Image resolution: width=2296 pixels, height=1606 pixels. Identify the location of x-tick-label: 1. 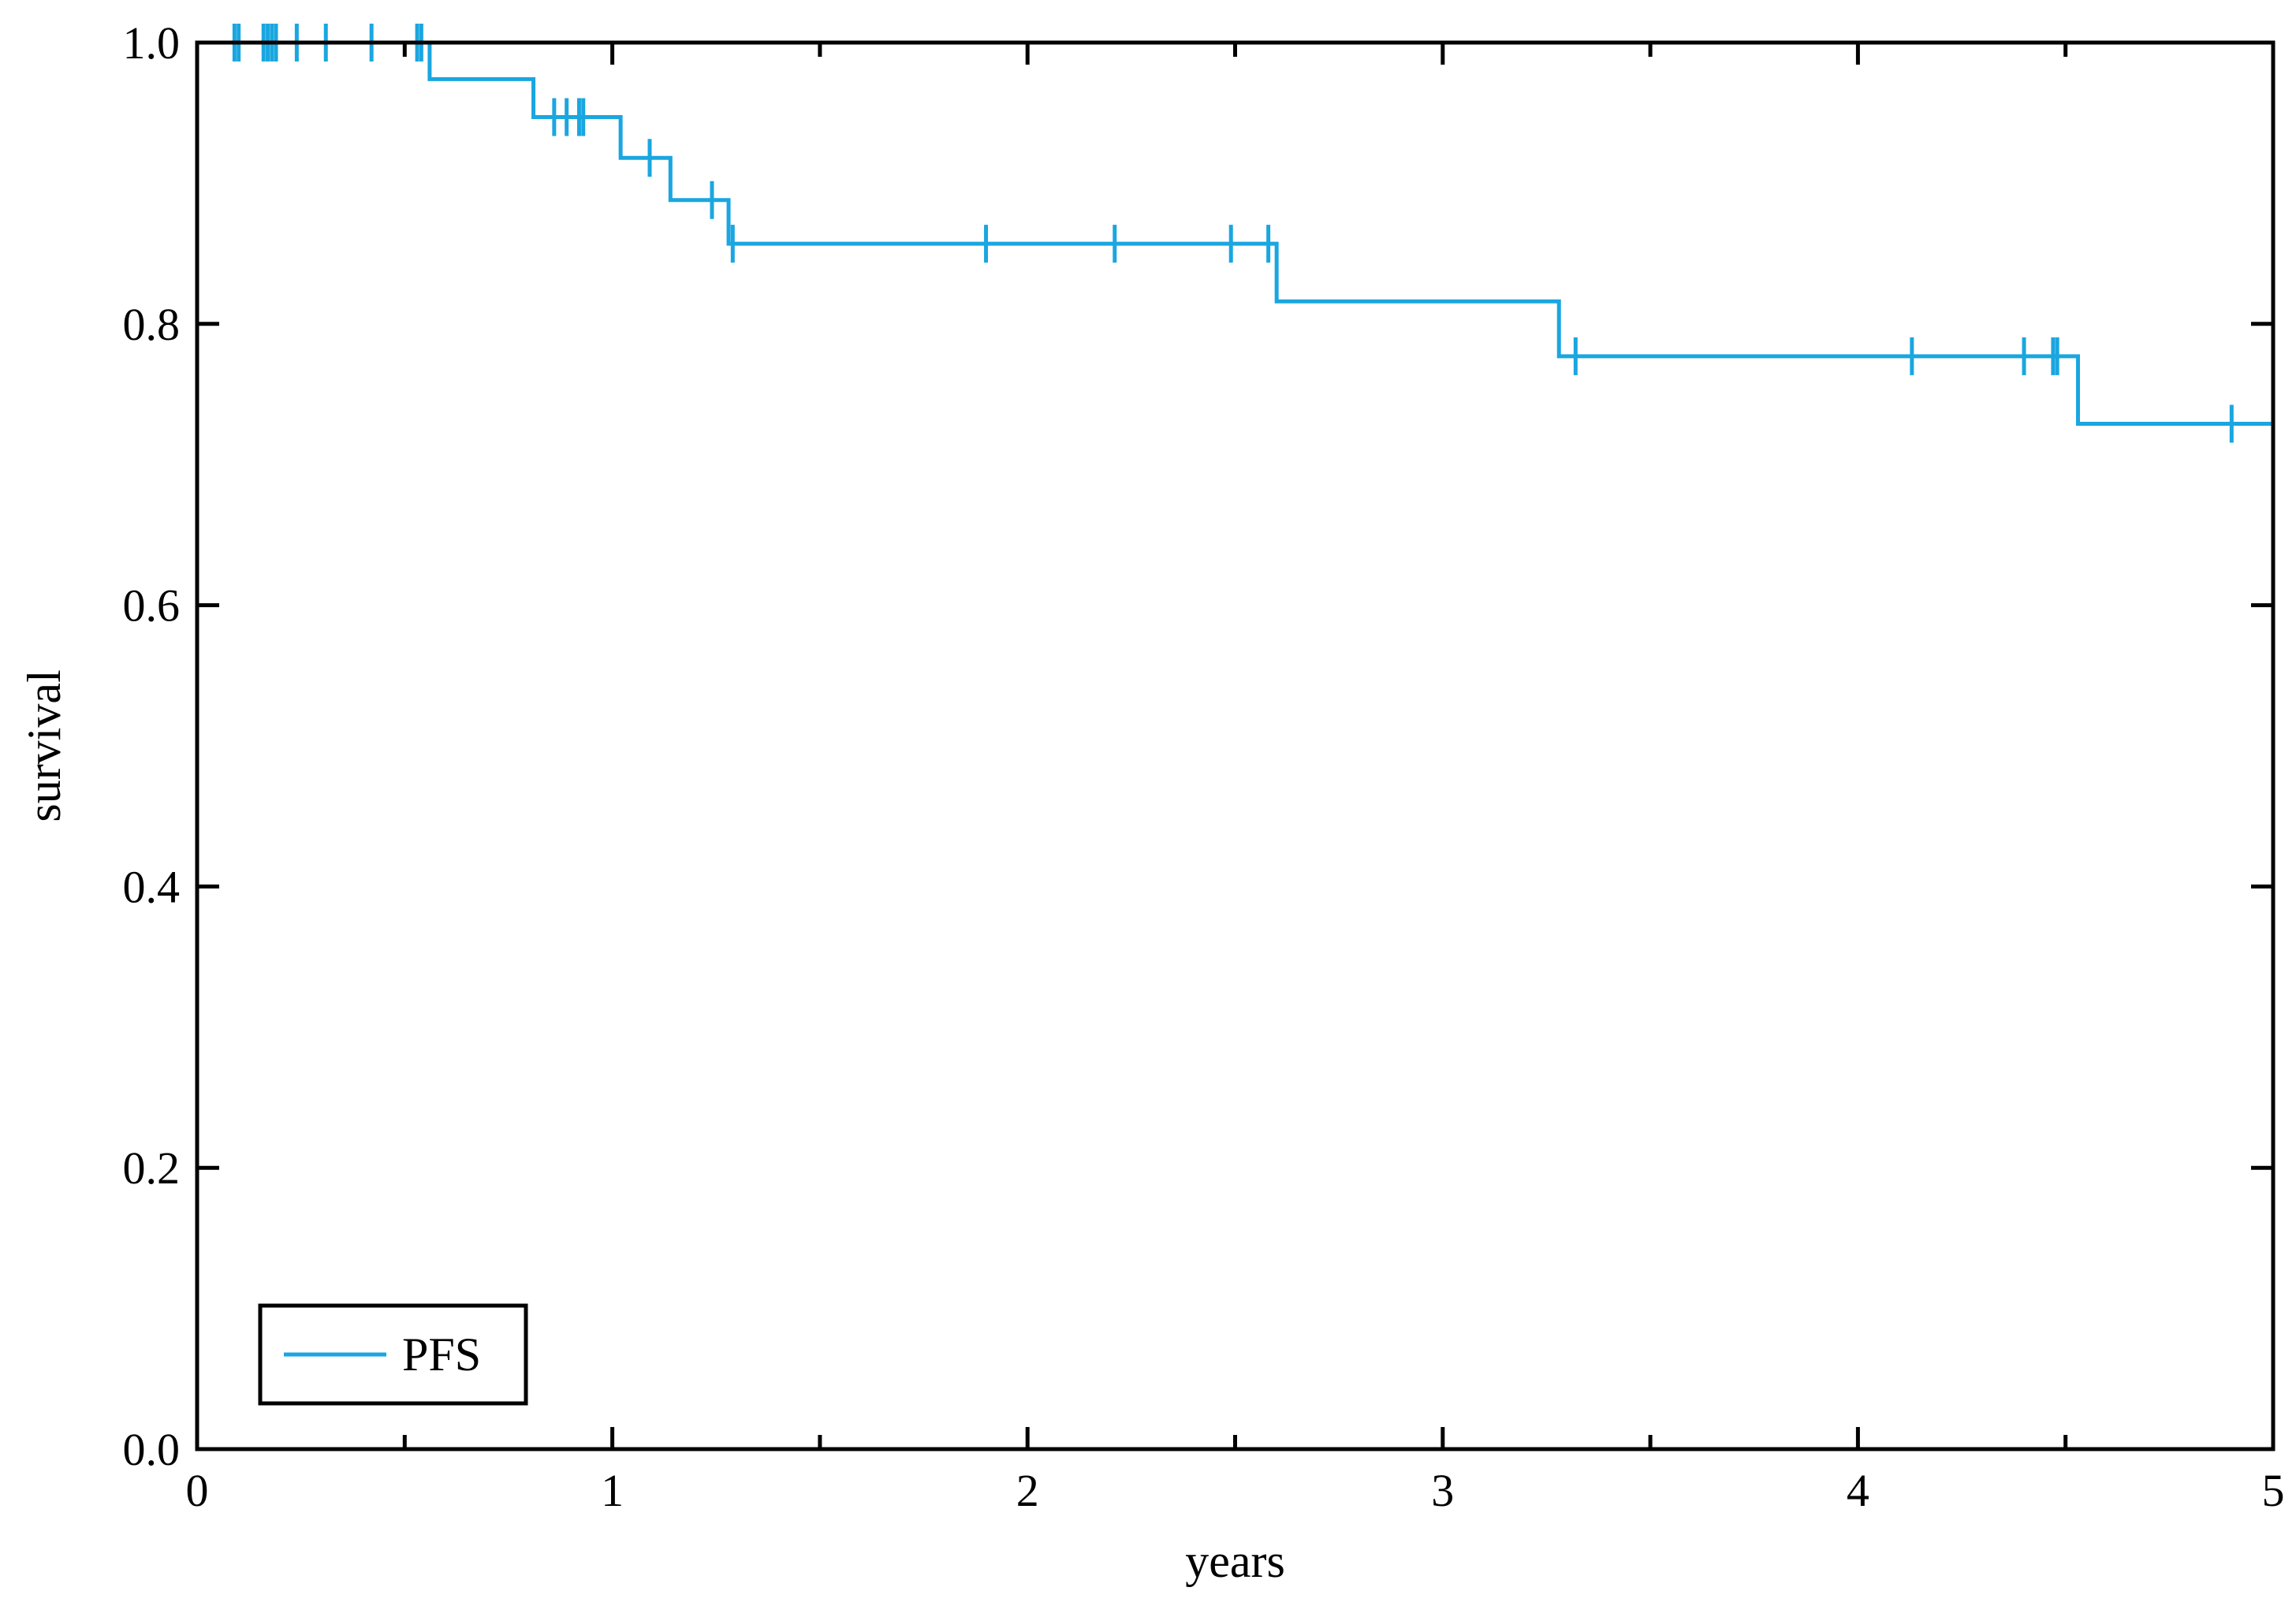
(612, 1490).